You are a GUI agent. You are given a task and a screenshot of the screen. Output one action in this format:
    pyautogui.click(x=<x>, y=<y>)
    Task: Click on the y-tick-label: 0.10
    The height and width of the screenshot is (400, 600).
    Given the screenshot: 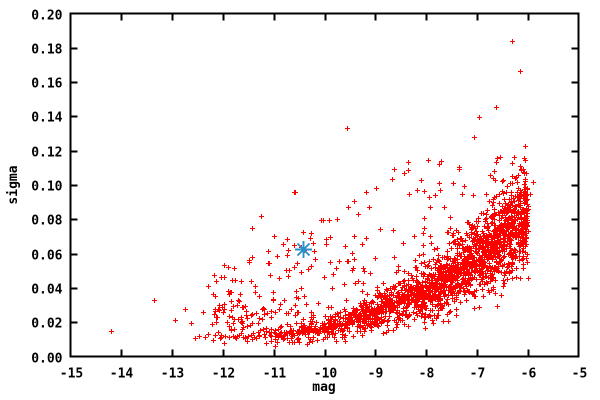 What is the action you would take?
    pyautogui.click(x=46, y=187)
    